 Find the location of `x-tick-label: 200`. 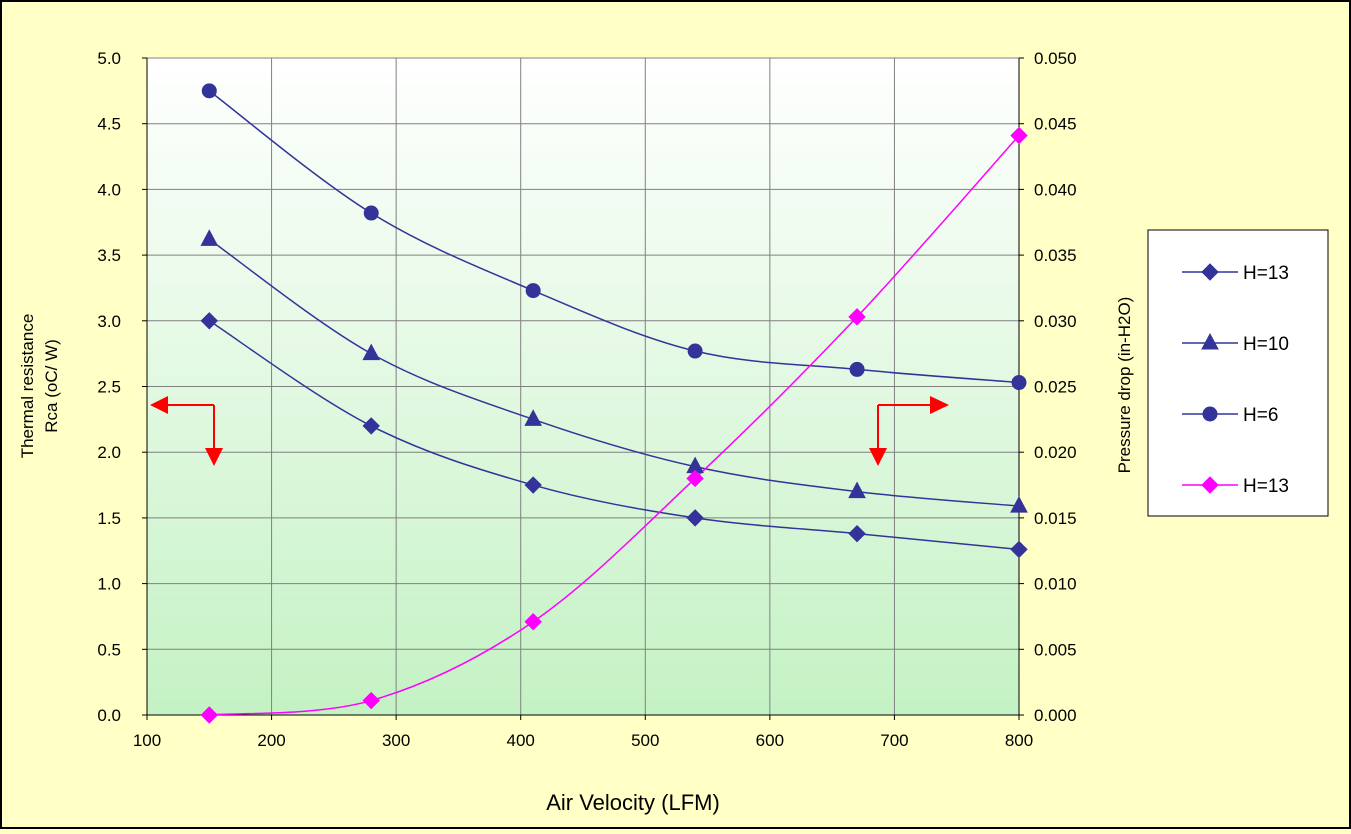

x-tick-label: 200 is located at coordinates (271, 740).